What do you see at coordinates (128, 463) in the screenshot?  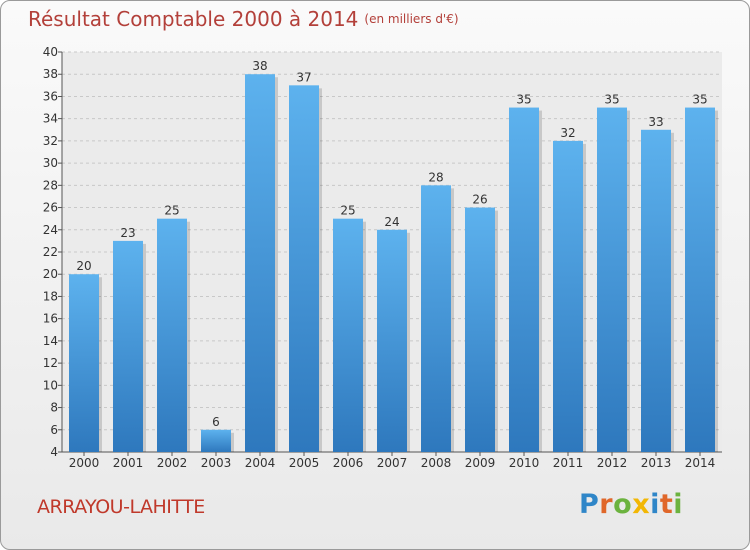 I see `x-tick-label: 2001` at bounding box center [128, 463].